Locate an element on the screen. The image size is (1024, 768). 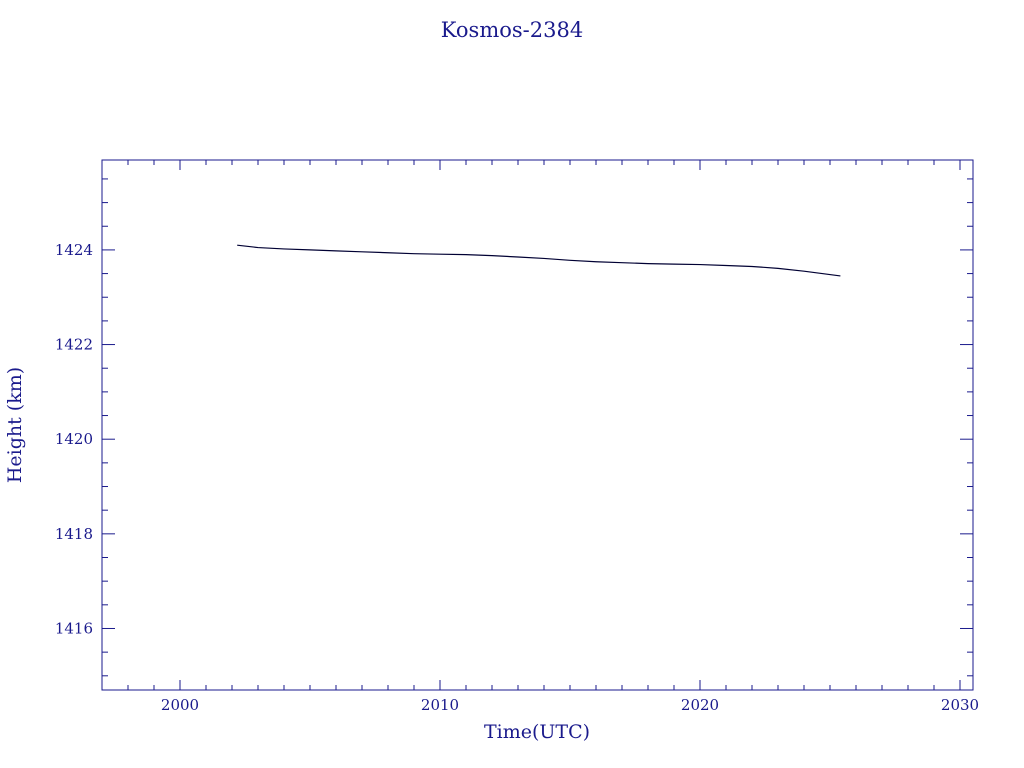
x-tick-label: 2000 is located at coordinates (180, 705).